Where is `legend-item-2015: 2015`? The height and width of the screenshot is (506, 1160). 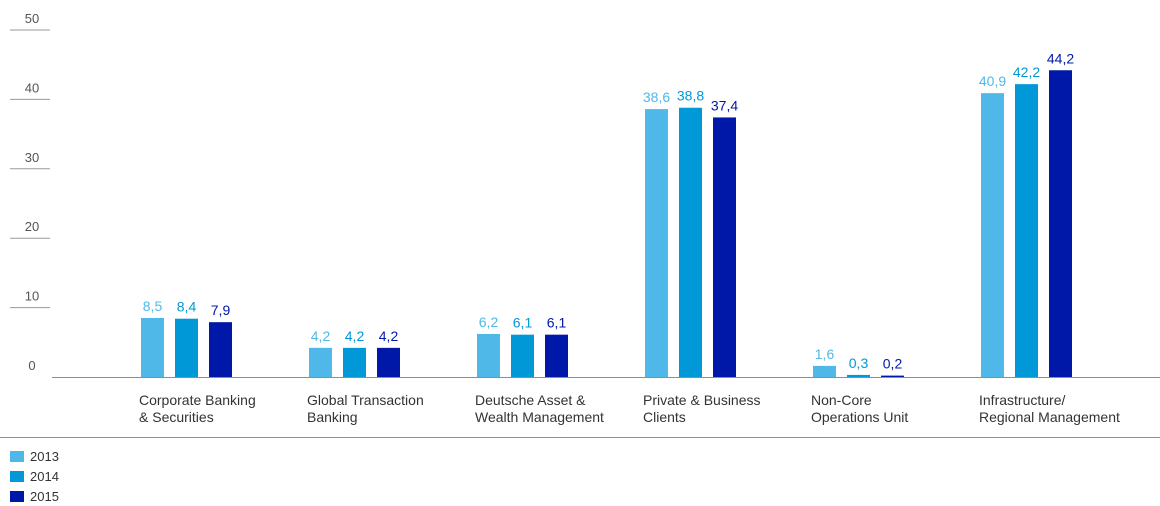 legend-item-2015: 2015 is located at coordinates (34, 496).